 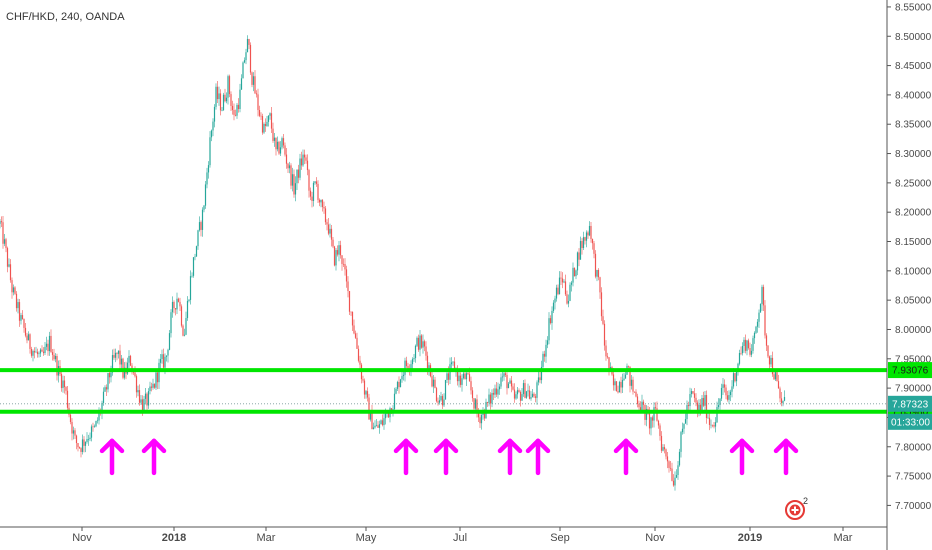 I want to click on y-tick-label: 8.15000, so click(x=913, y=242).